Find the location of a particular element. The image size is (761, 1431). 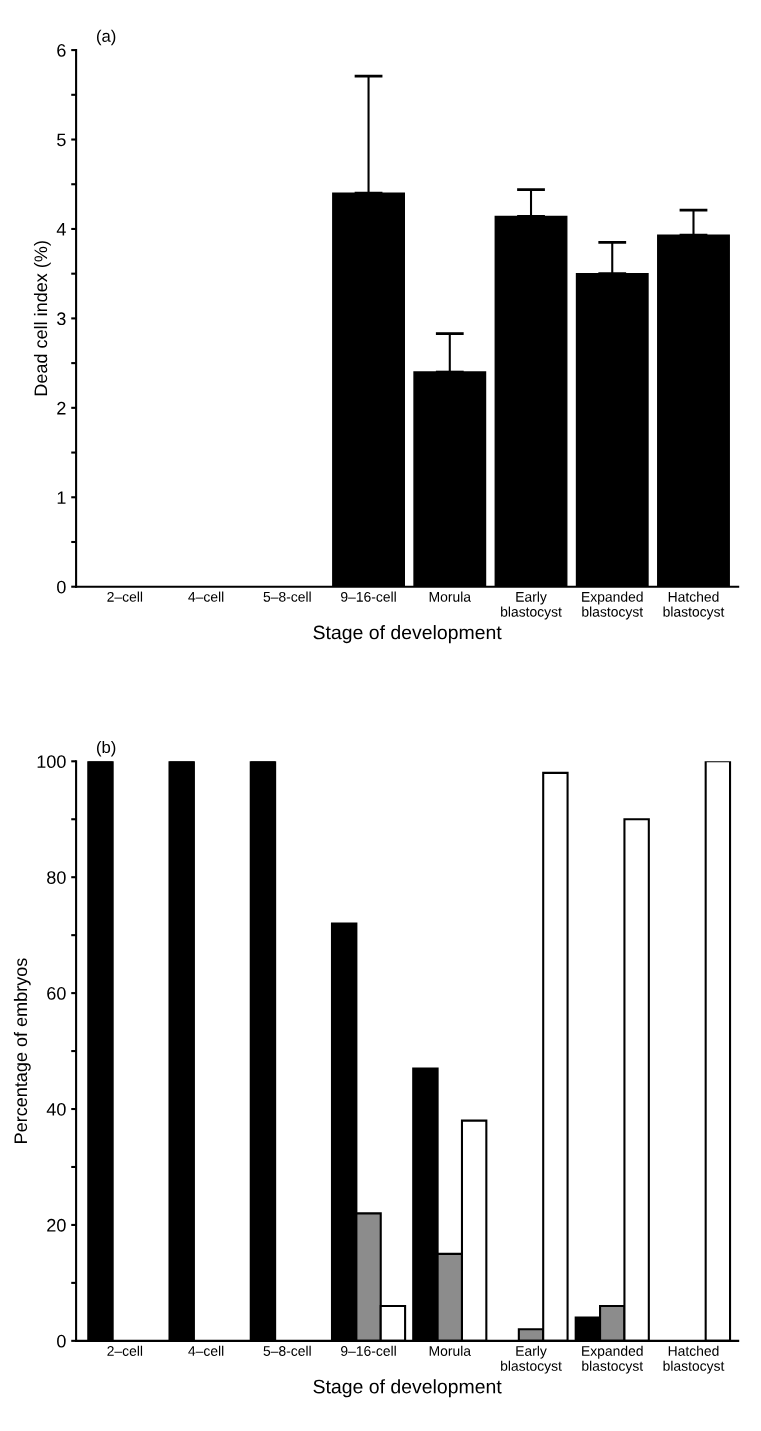

y-tick-label: 5 is located at coordinates (61, 140).